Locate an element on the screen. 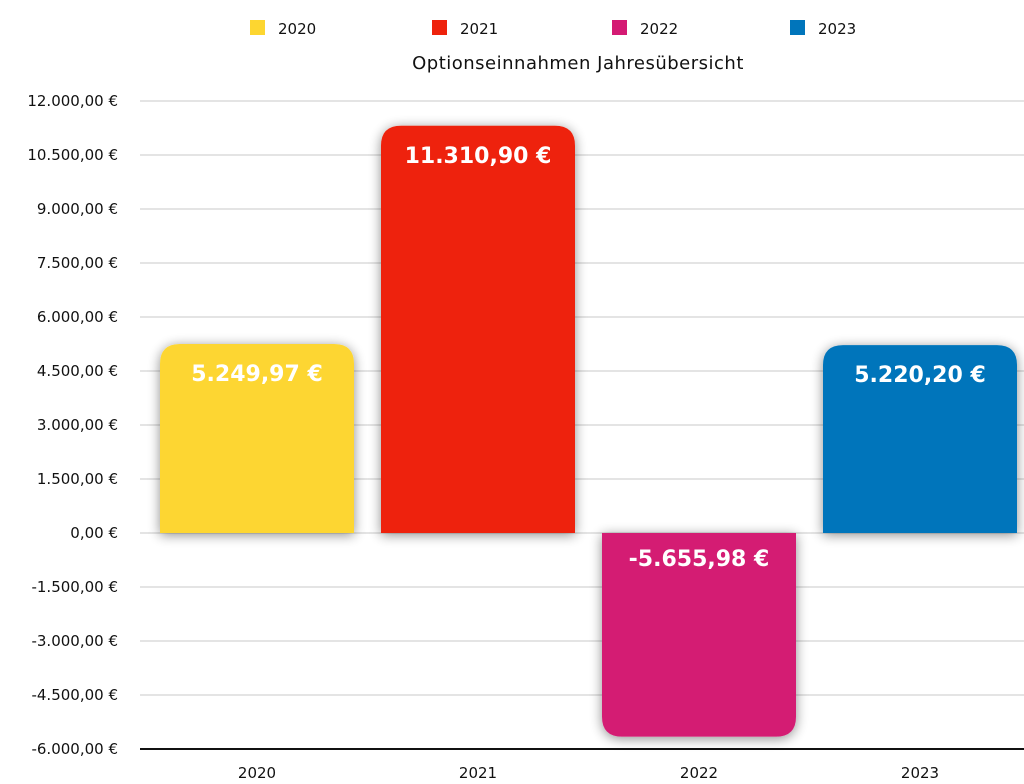 Image resolution: width=1024 pixels, height=784 pixels. x-axis-labels: 2020 2021 2022 2023 is located at coordinates (588, 773).